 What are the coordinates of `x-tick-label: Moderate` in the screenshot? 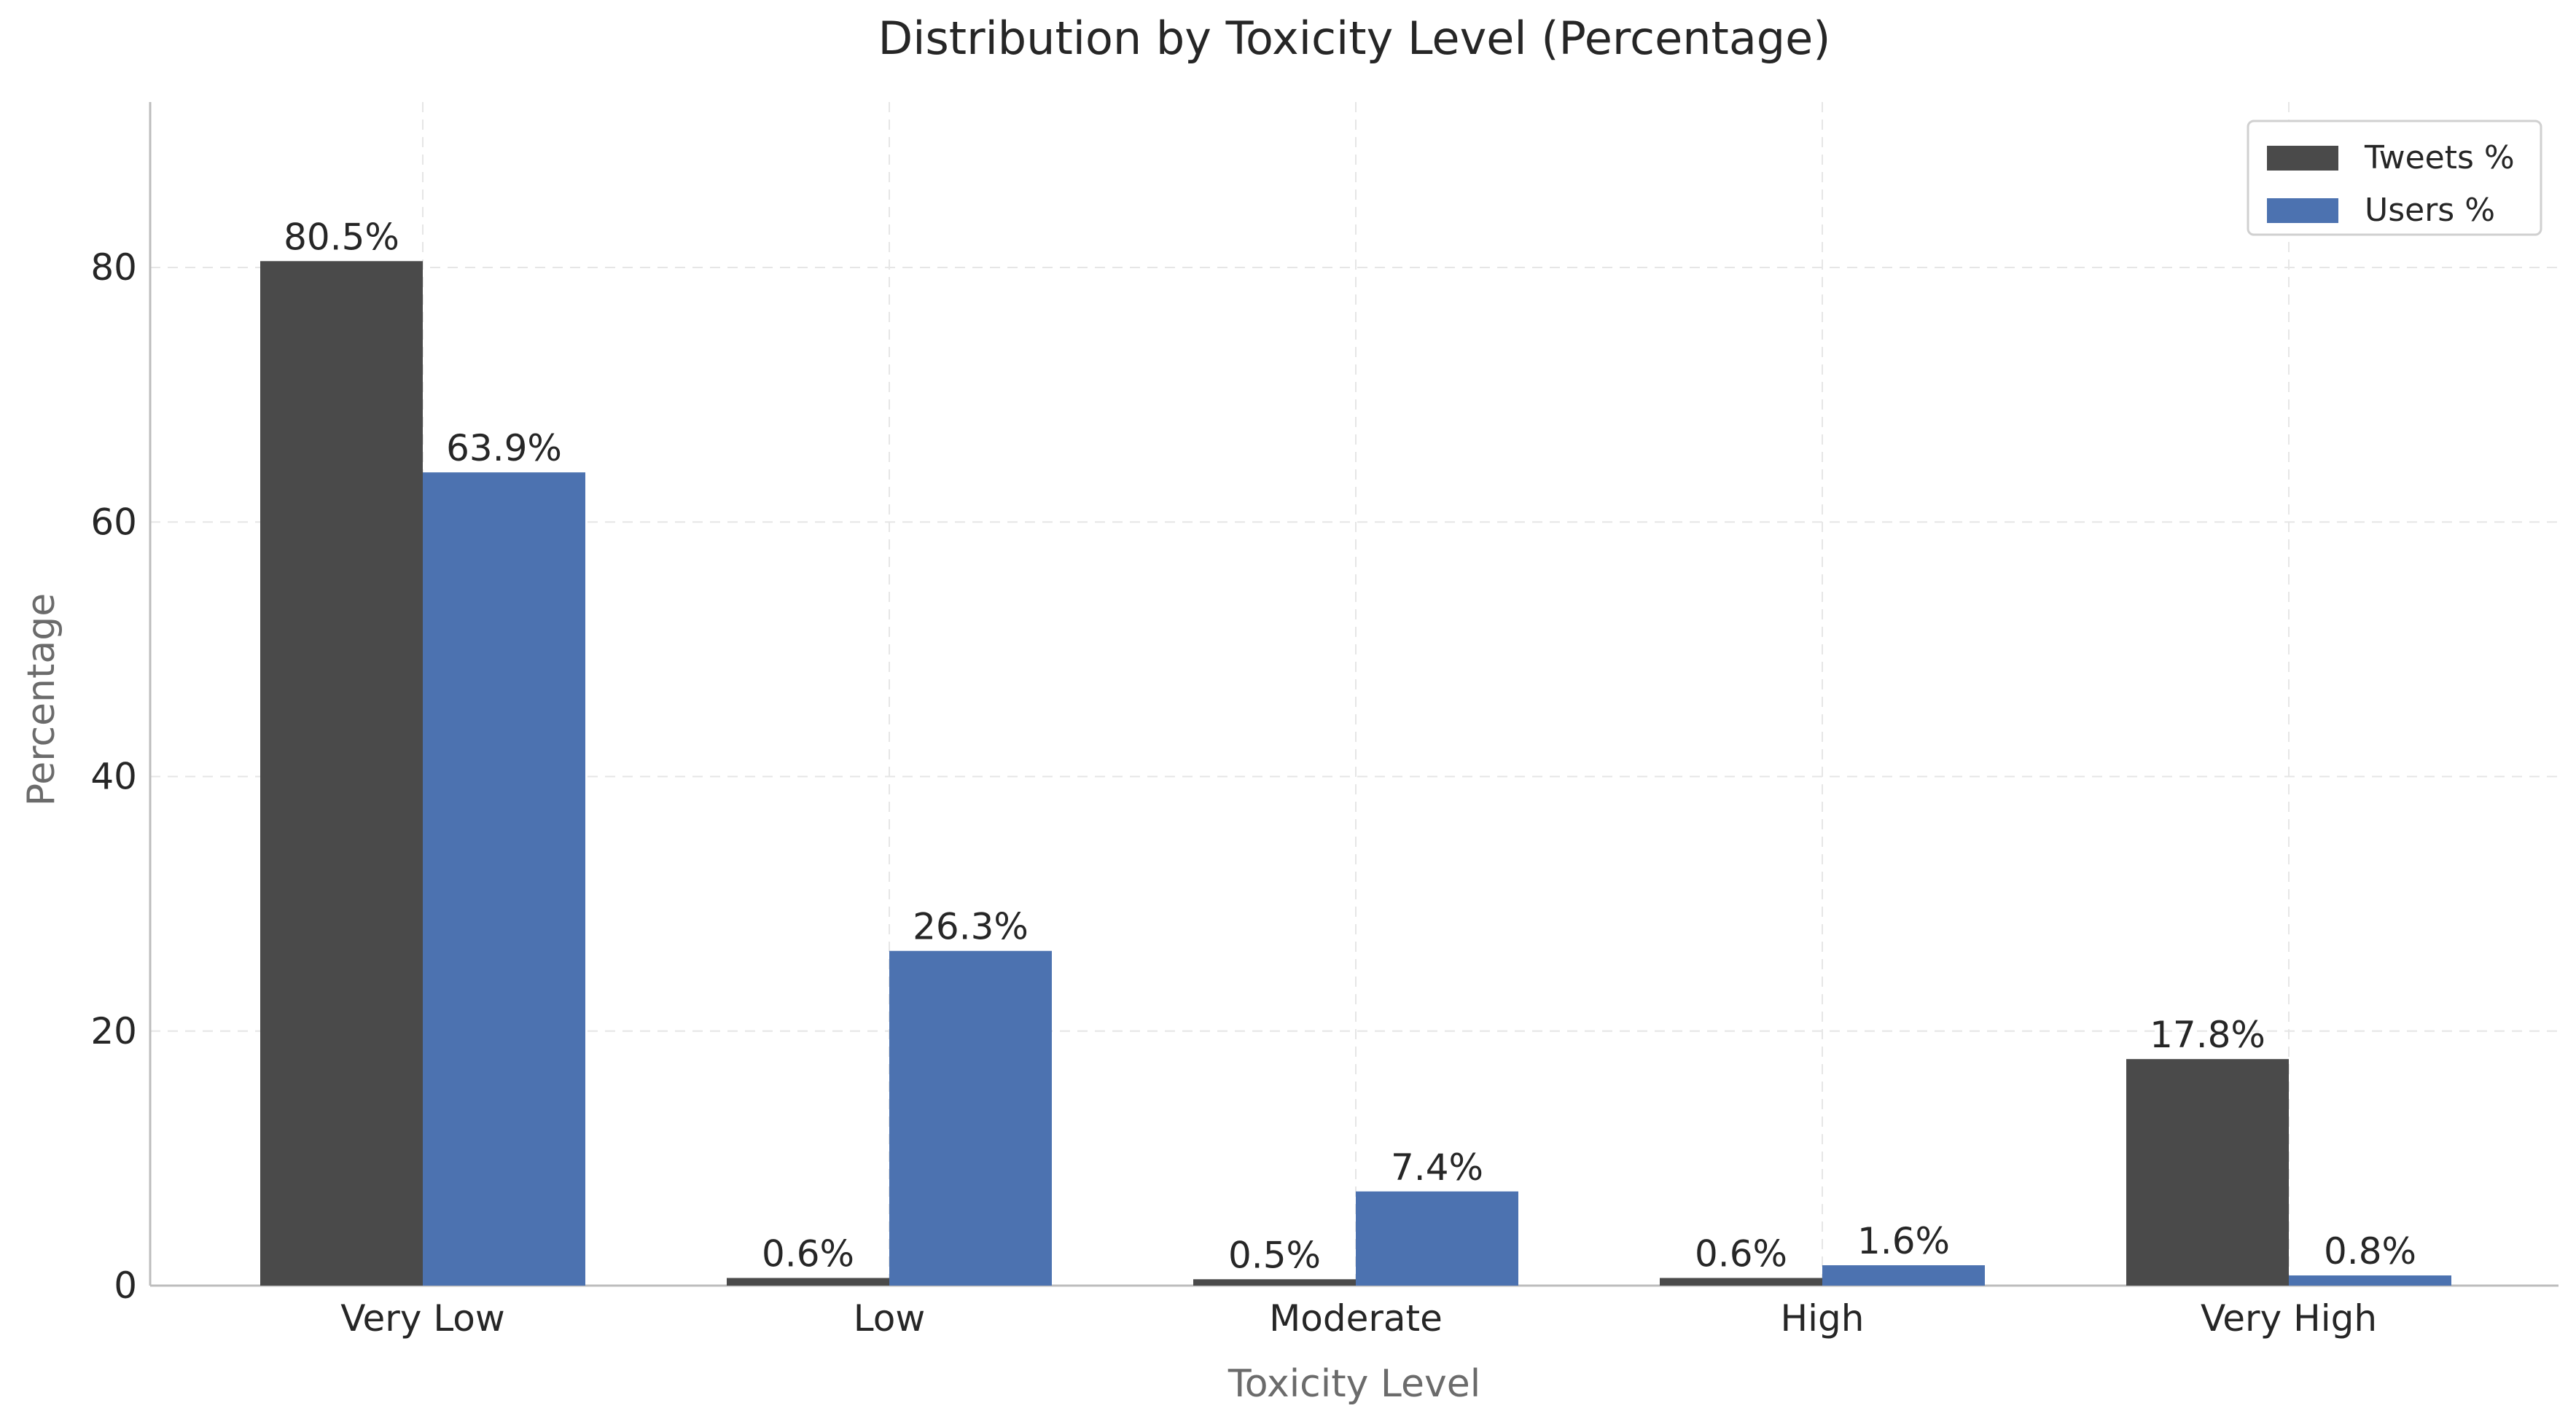 It's located at (1356, 1319).